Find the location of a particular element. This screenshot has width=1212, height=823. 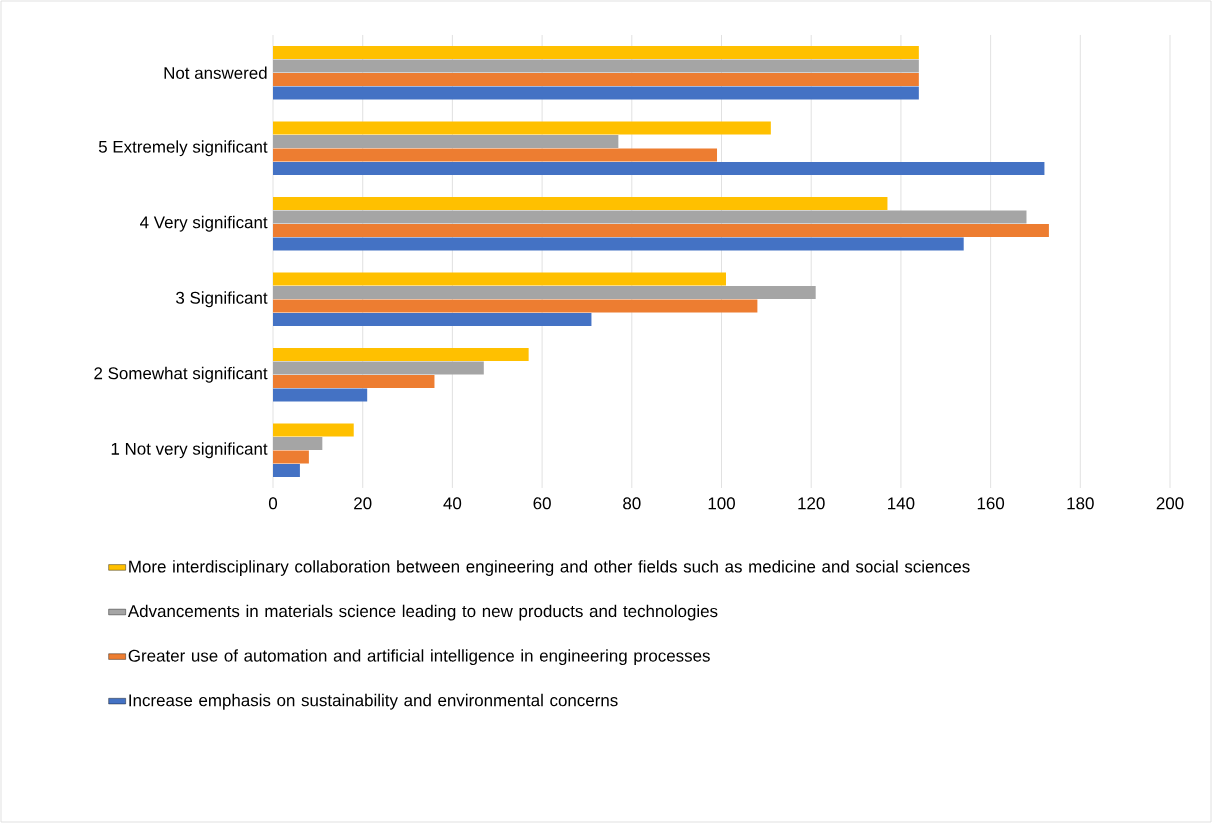

x-tick-label: 140 is located at coordinates (901, 503).